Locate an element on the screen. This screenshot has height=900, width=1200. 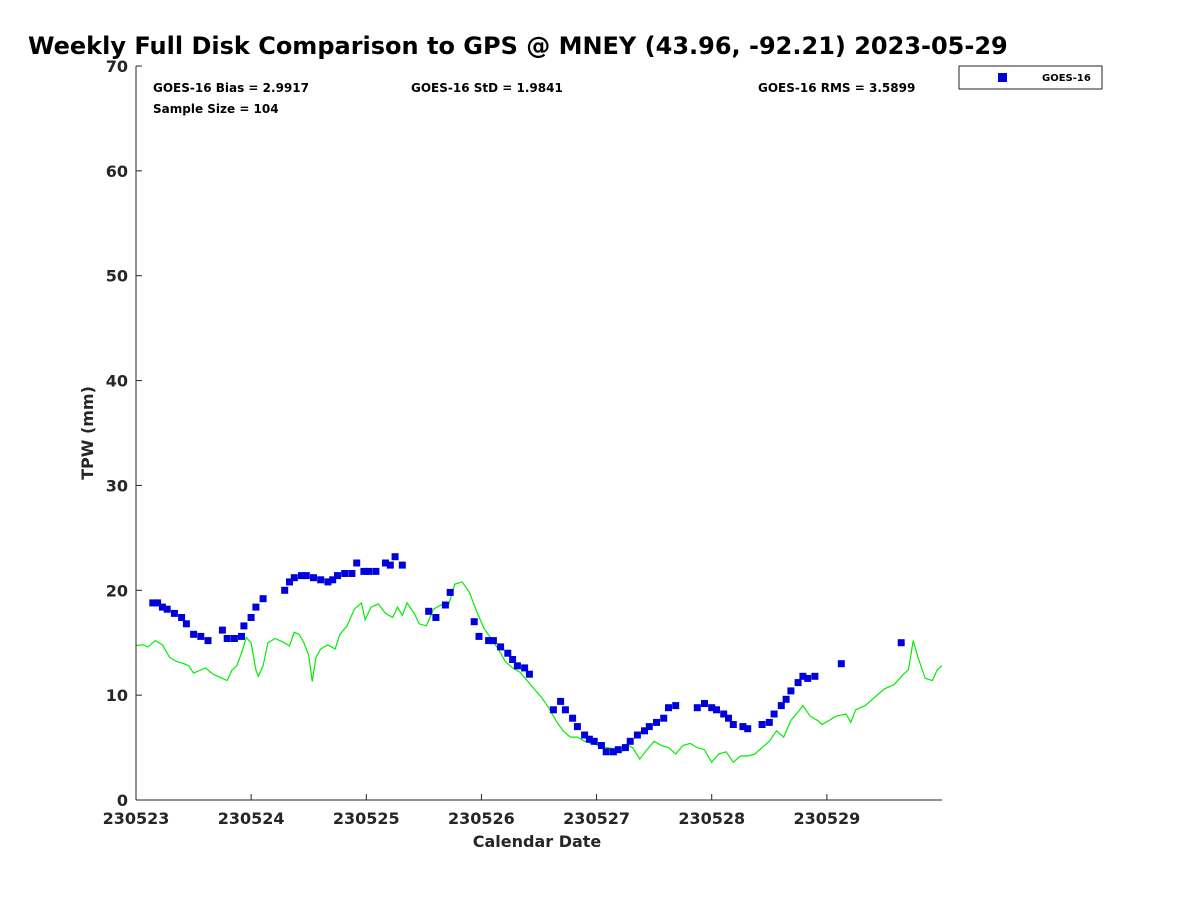
gps-series is located at coordinates (539, 672).